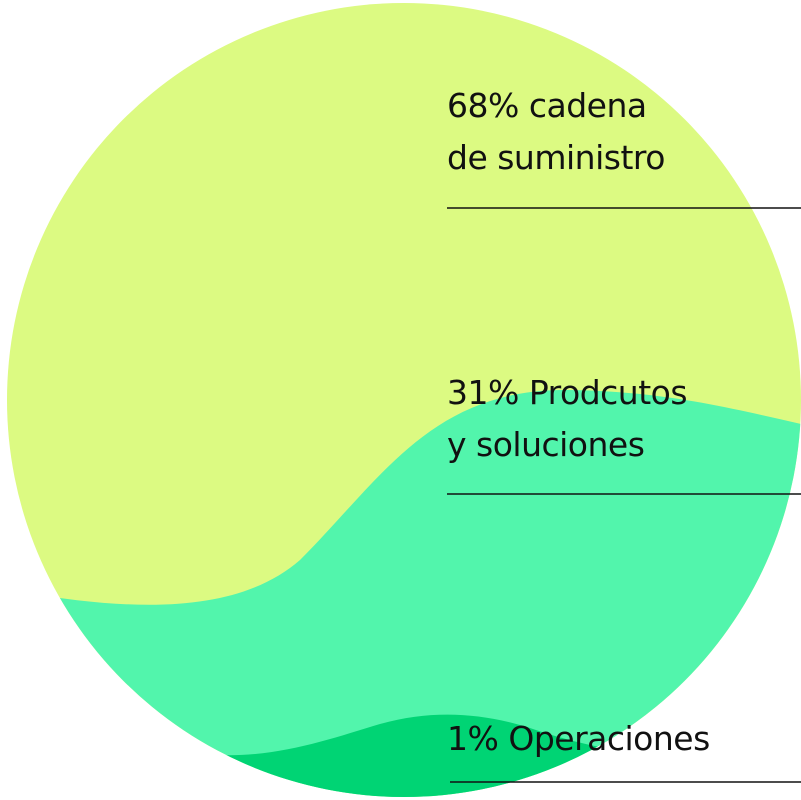 The image size is (801, 800). Describe the element at coordinates (556, 157) in the screenshot. I see `segment-label: de suministro` at that location.